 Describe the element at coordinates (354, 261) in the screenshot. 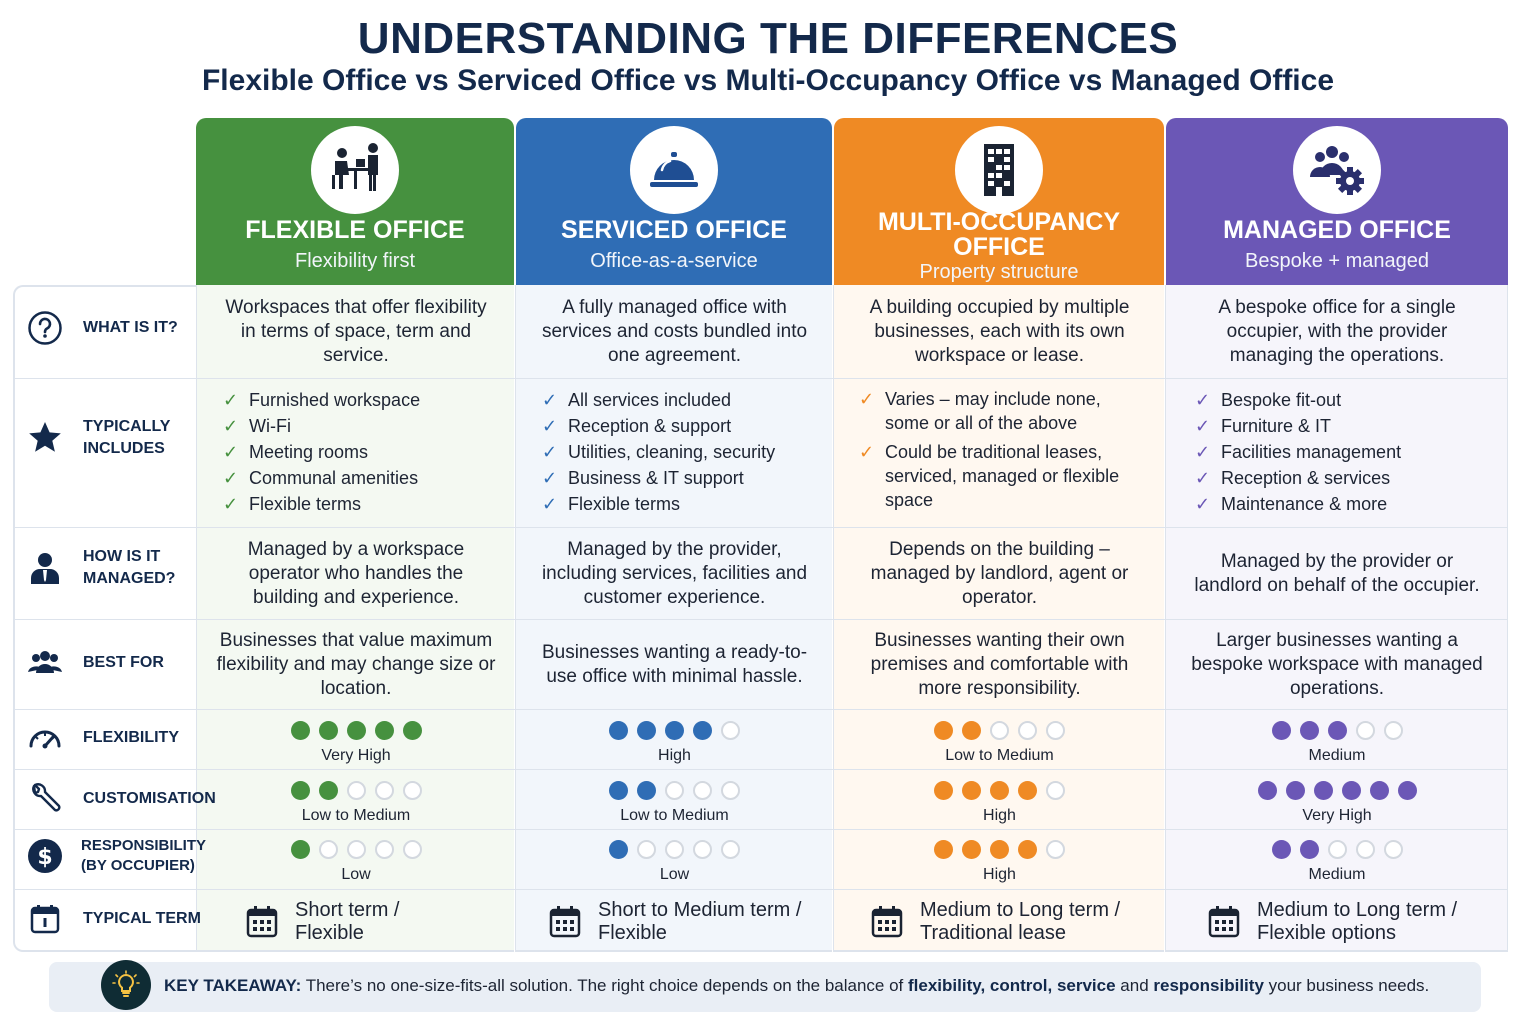

I see `column-subtitle: Flexibility first` at that location.